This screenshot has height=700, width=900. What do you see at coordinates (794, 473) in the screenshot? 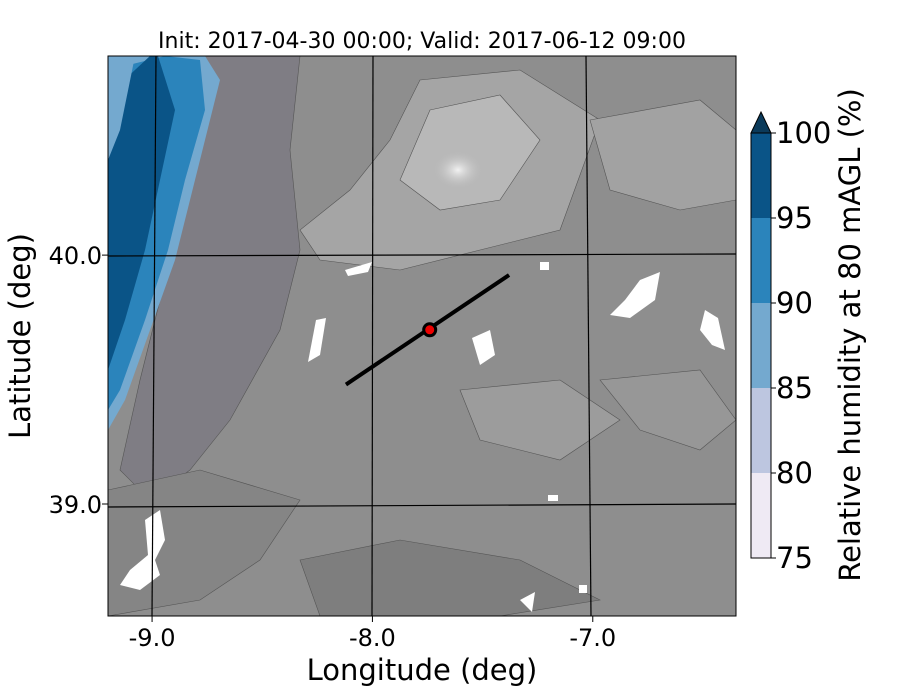
I see `colorbar-tick-label-1: 80` at bounding box center [794, 473].